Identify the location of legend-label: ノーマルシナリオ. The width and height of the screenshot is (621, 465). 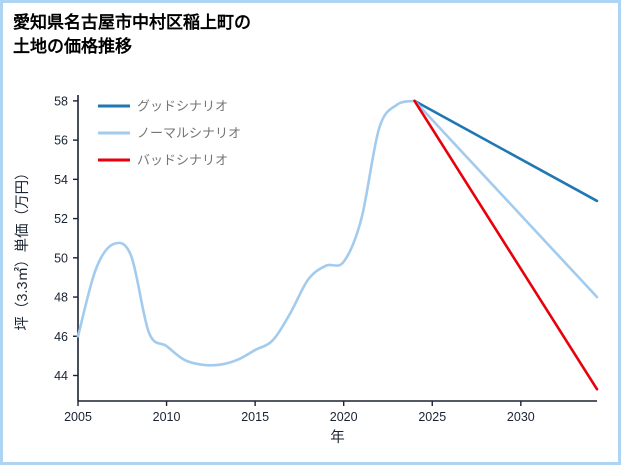
(189, 133).